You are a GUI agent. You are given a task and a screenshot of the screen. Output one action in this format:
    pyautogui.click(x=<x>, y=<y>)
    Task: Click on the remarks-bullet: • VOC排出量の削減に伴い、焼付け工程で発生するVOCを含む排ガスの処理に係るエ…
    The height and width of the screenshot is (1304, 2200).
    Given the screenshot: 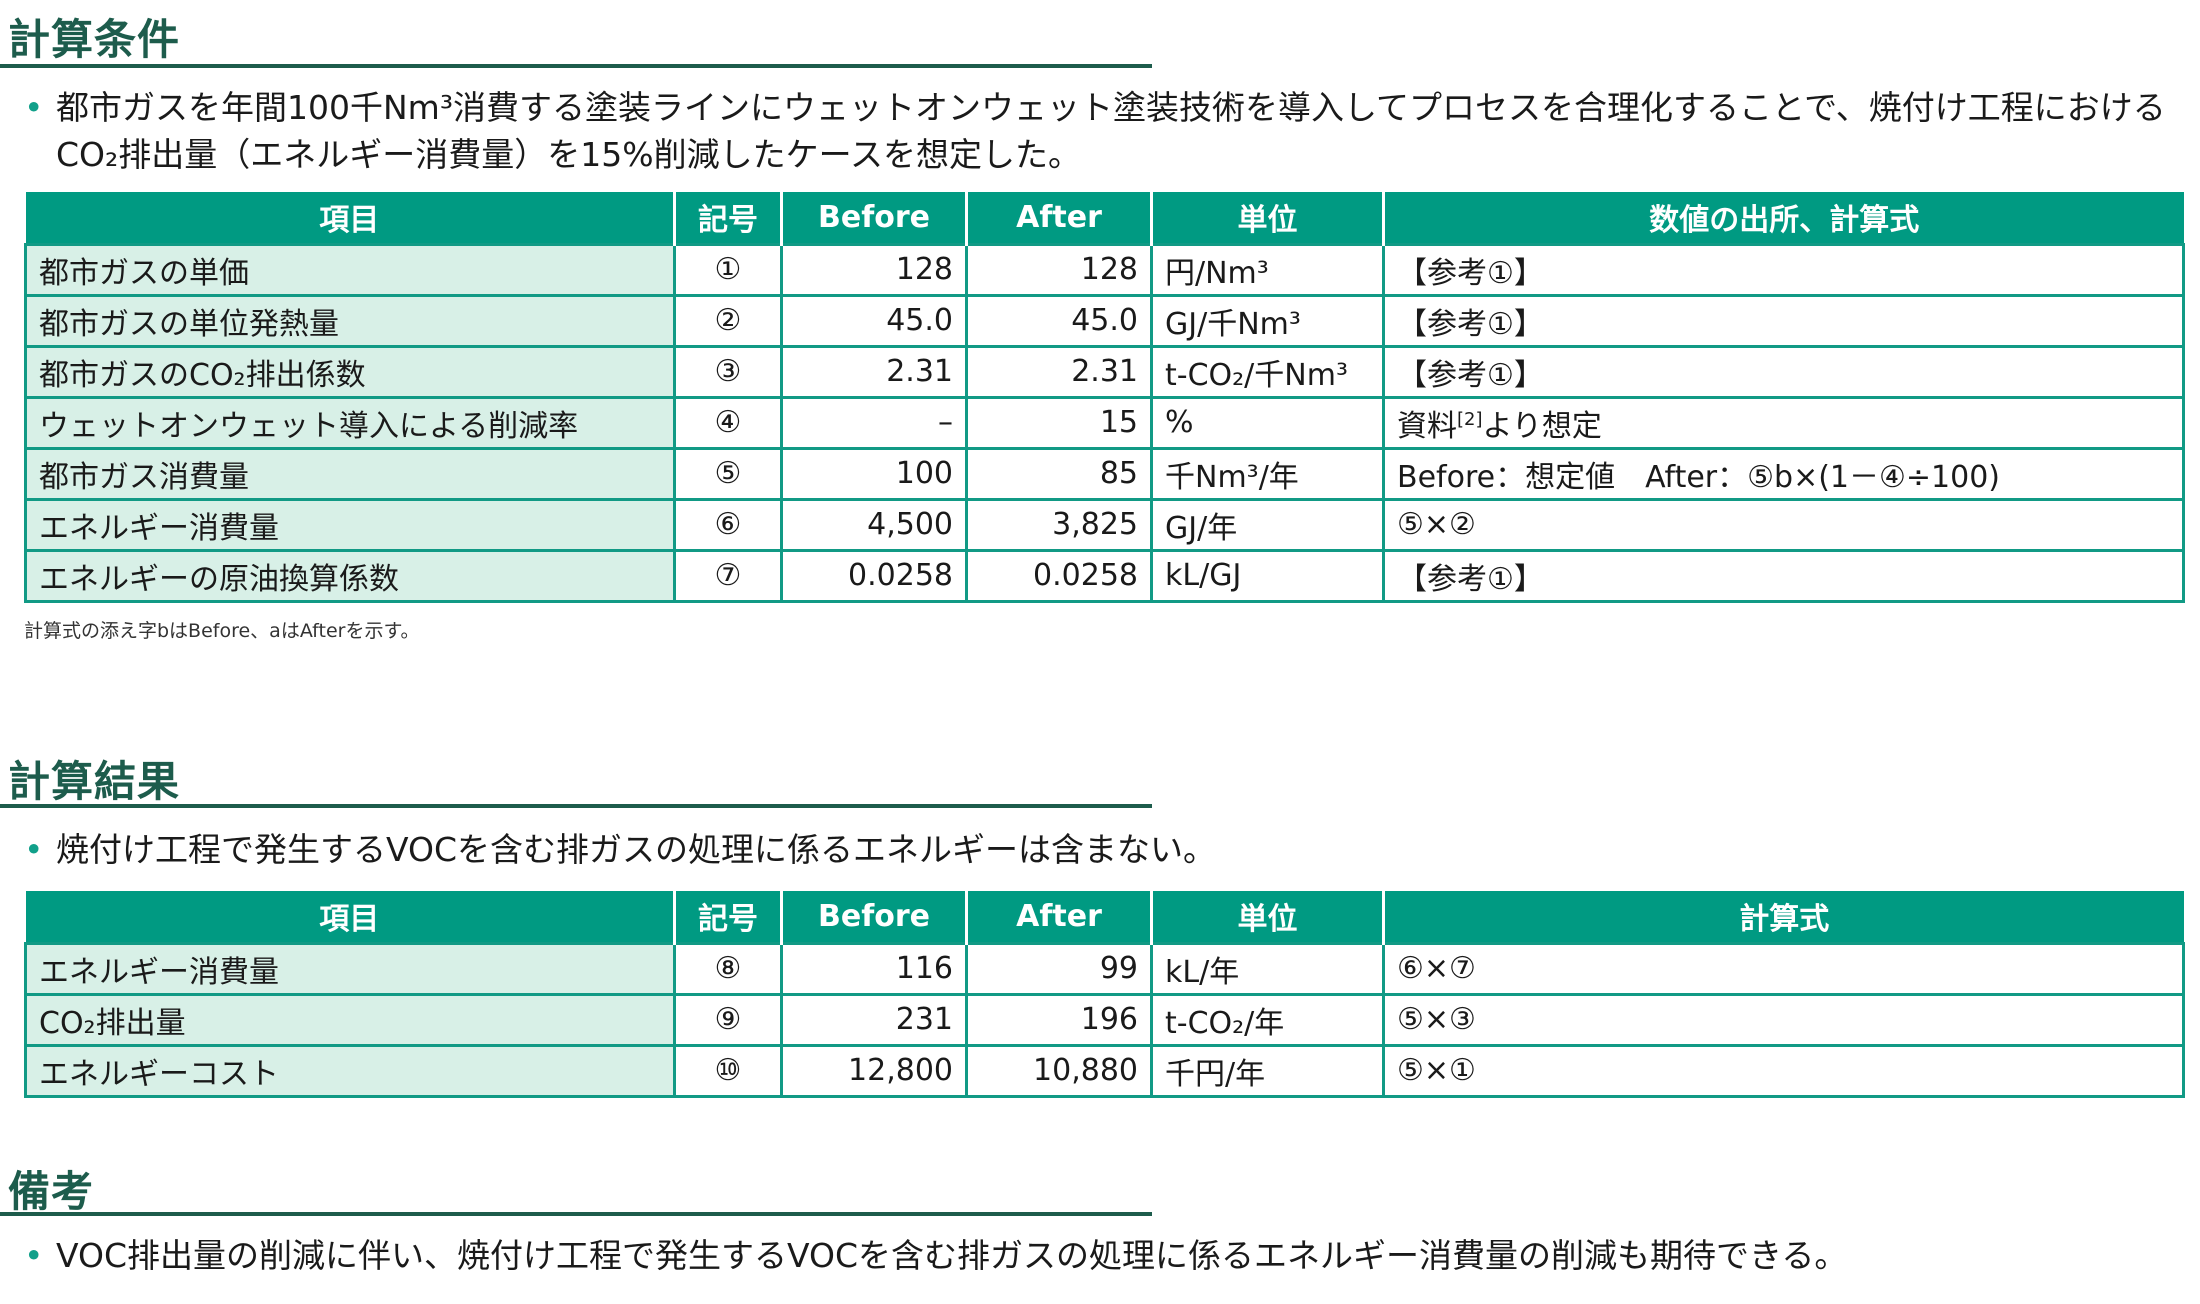 What is the action you would take?
    pyautogui.click(x=1104, y=1255)
    